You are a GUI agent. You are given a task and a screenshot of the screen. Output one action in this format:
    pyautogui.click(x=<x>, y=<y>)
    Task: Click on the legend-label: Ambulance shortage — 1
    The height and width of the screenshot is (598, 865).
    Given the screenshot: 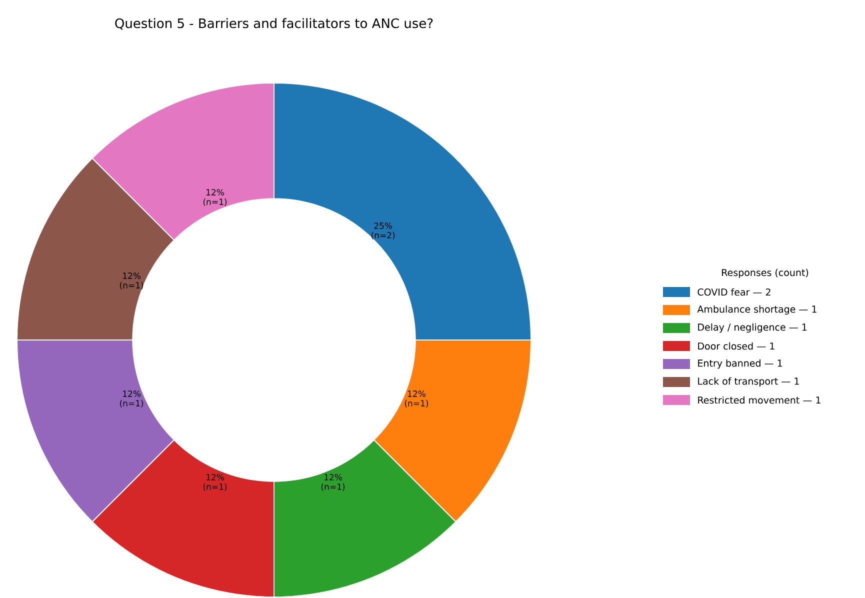 What is the action you would take?
    pyautogui.click(x=756, y=310)
    